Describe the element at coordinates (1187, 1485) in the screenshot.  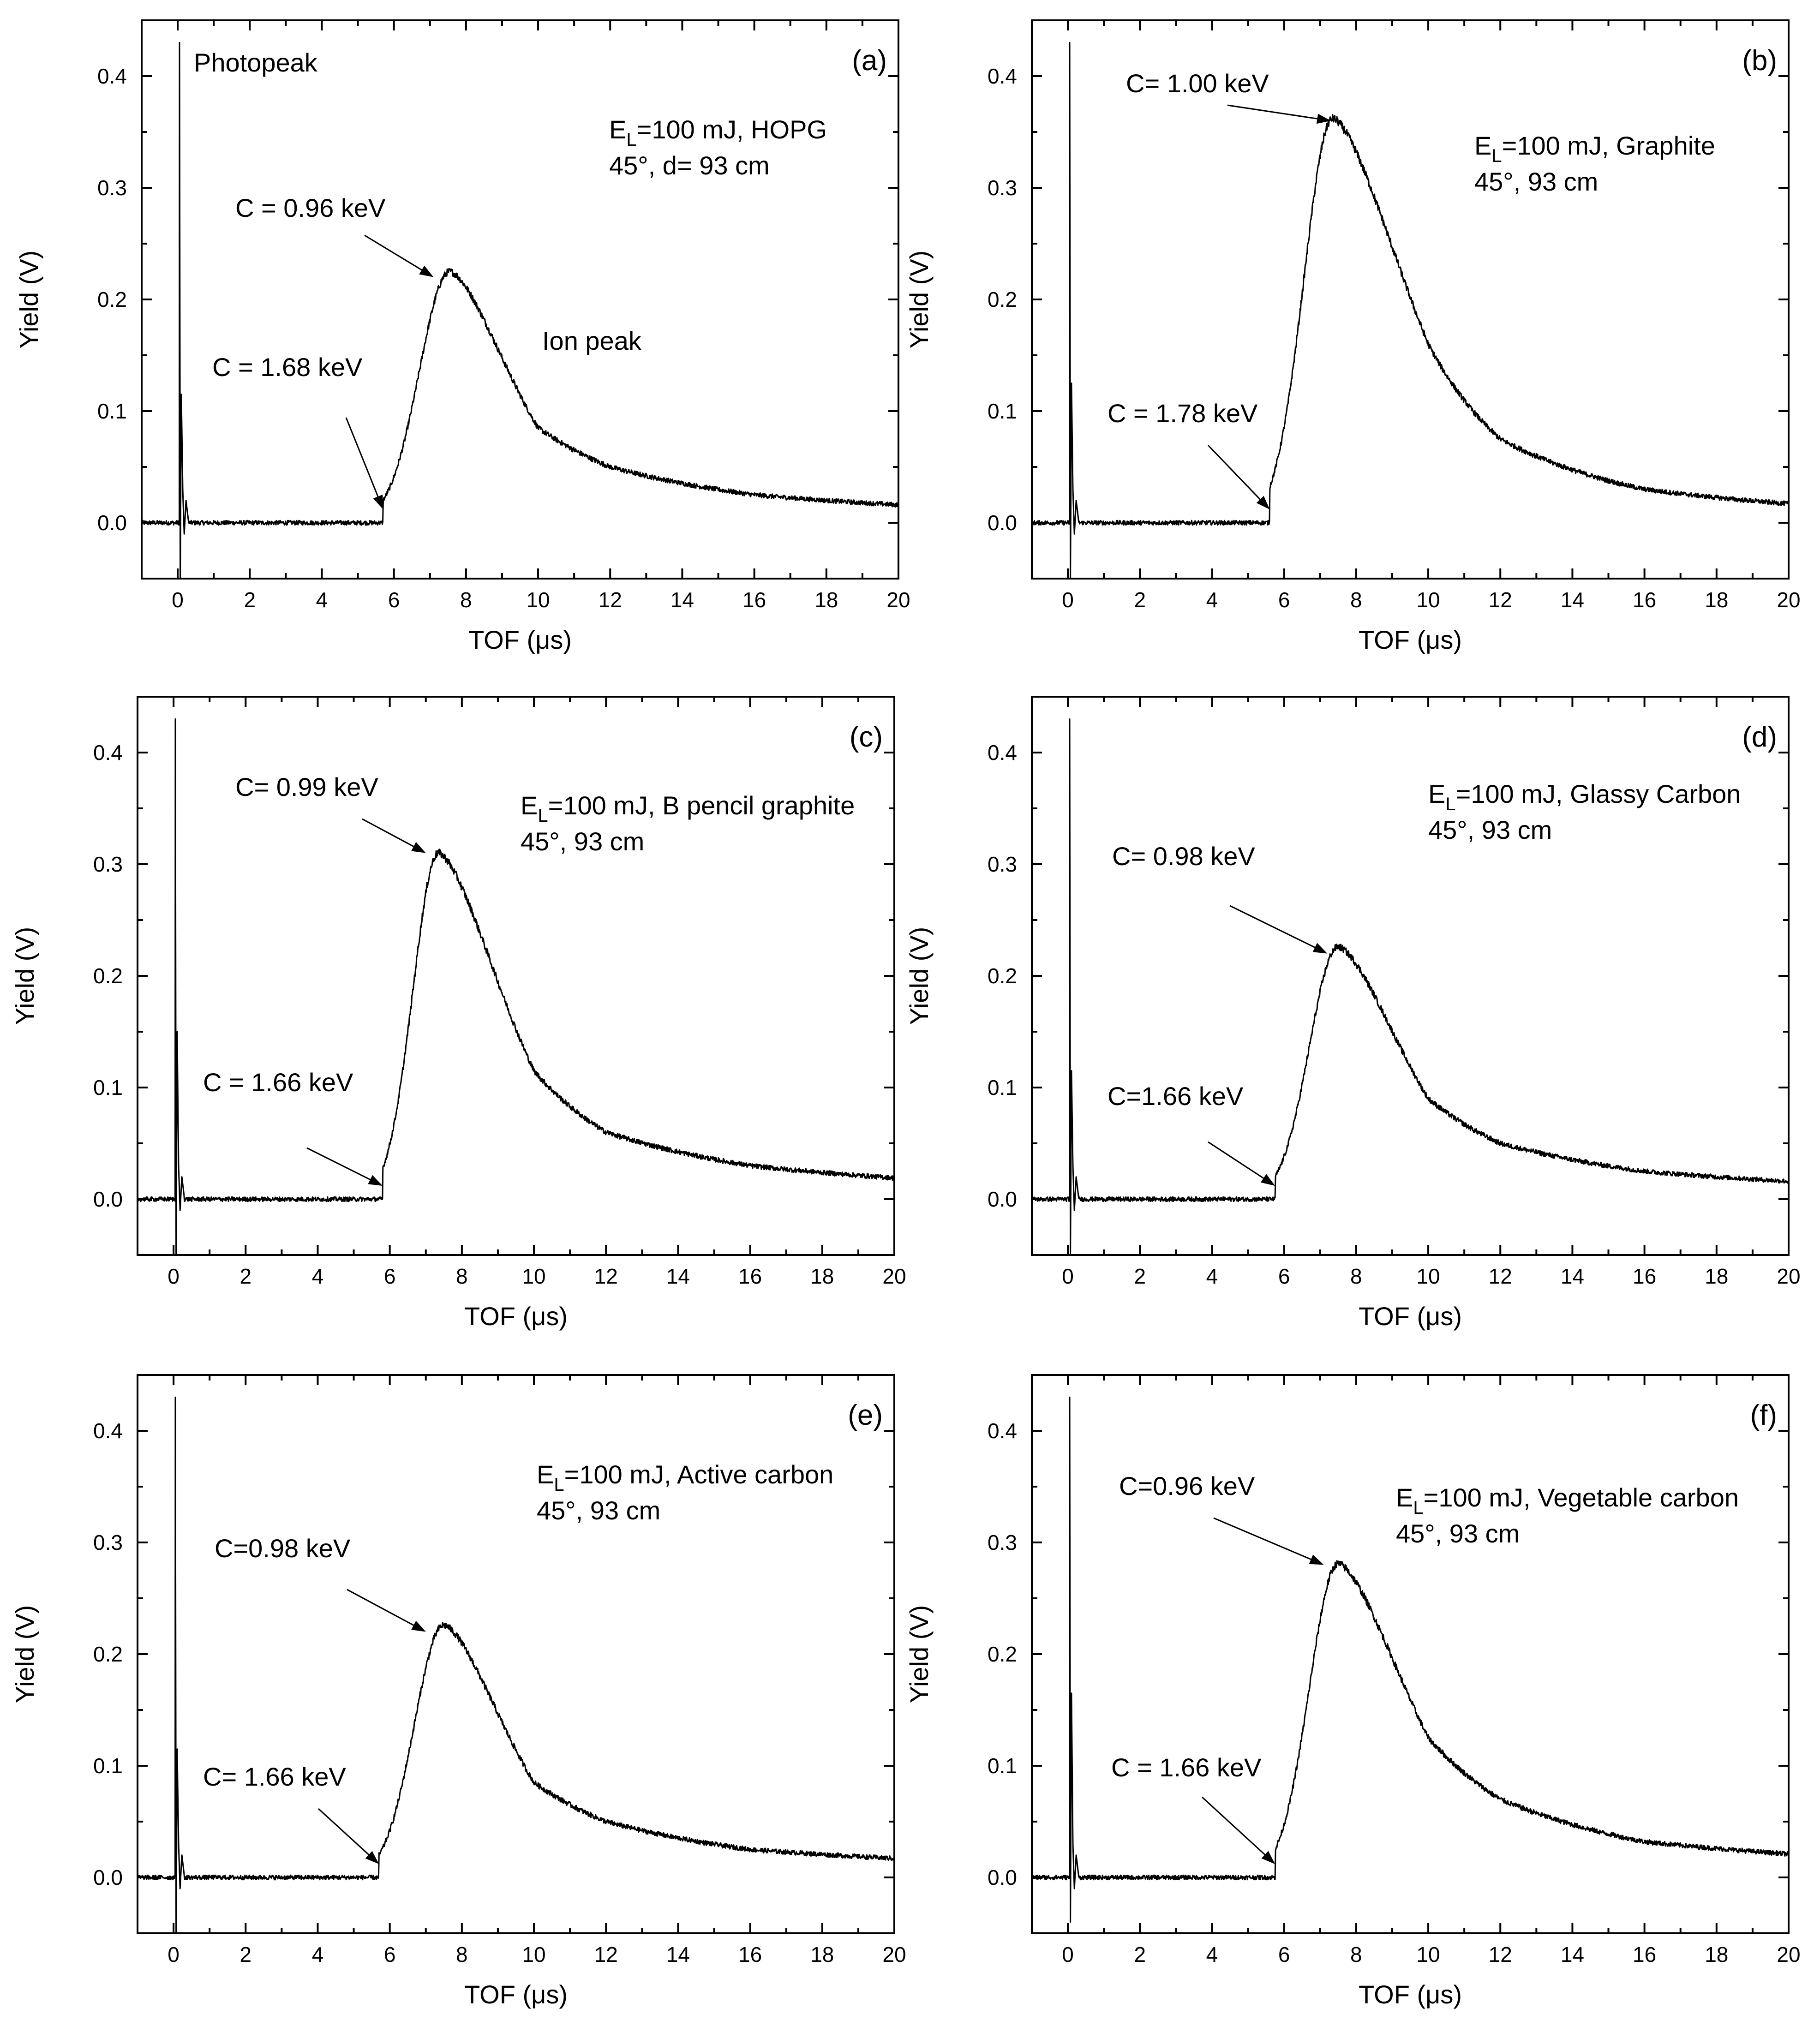
I see `energy-annotation: C=0.96 keV` at that location.